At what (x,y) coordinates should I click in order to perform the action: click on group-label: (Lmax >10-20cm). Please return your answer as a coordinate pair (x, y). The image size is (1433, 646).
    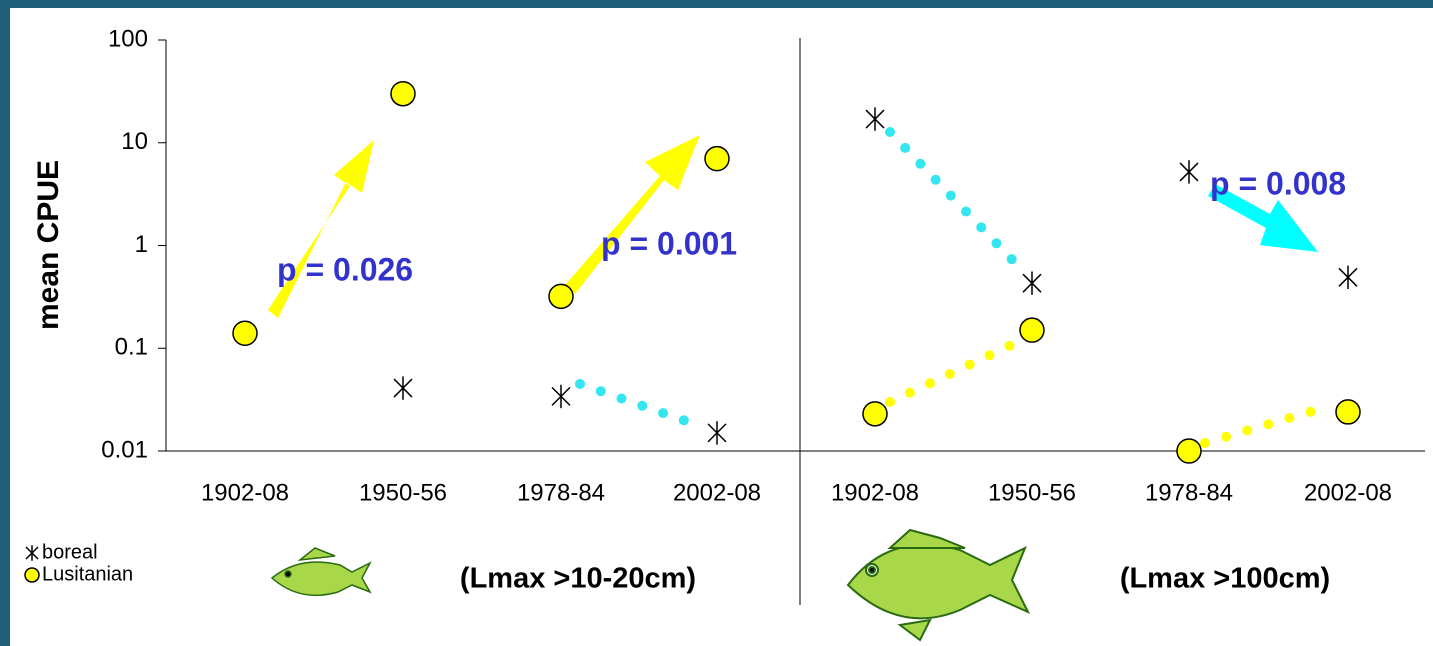
    Looking at the image, I should click on (578, 579).